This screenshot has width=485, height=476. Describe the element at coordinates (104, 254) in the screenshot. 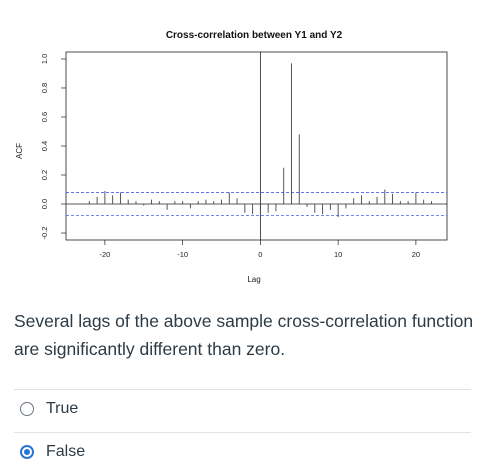

I see `x-tick-label: -20` at that location.